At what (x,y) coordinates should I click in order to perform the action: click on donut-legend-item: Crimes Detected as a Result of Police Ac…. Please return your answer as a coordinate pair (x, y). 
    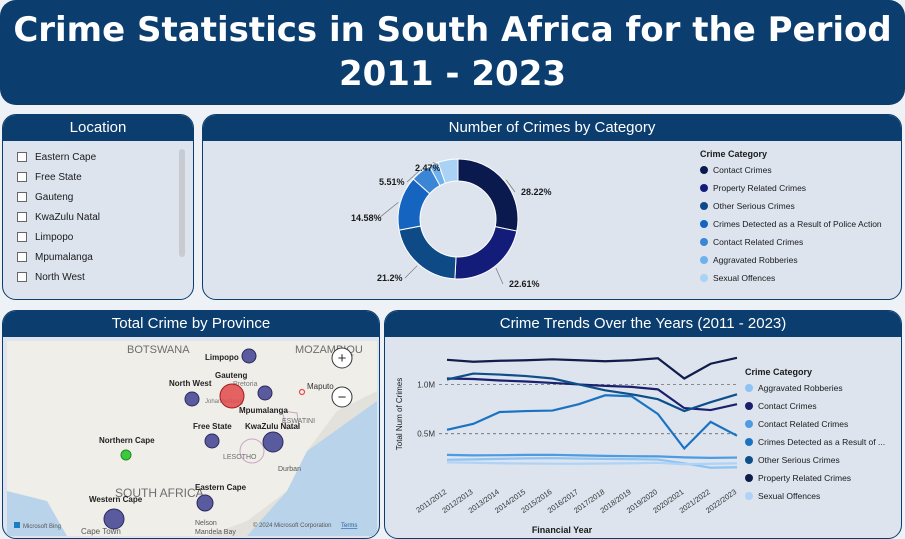
    Looking at the image, I should click on (791, 224).